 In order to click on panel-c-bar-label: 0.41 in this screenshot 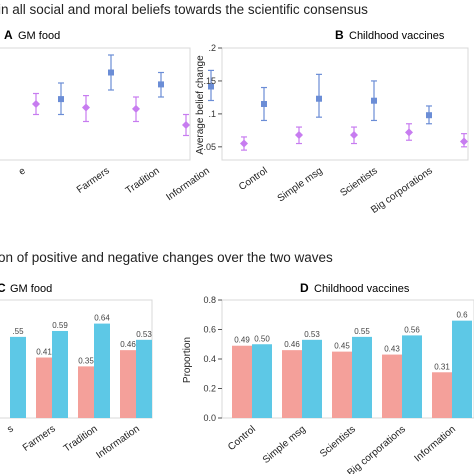, I will do `click(44, 352)`.